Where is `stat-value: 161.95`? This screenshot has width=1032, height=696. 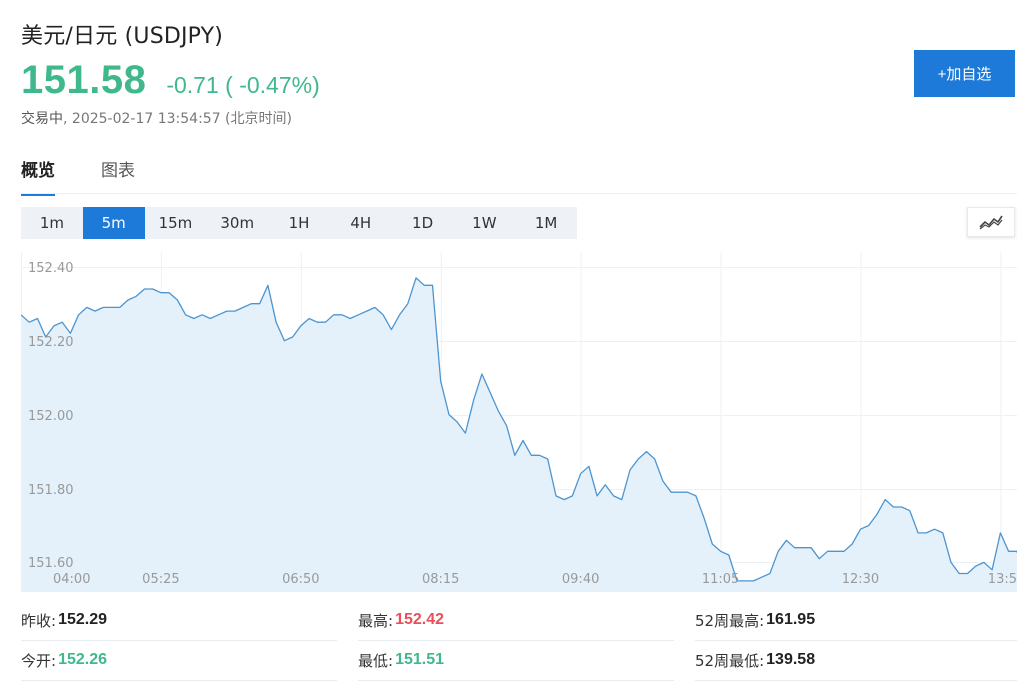 stat-value: 161.95 is located at coordinates (791, 619).